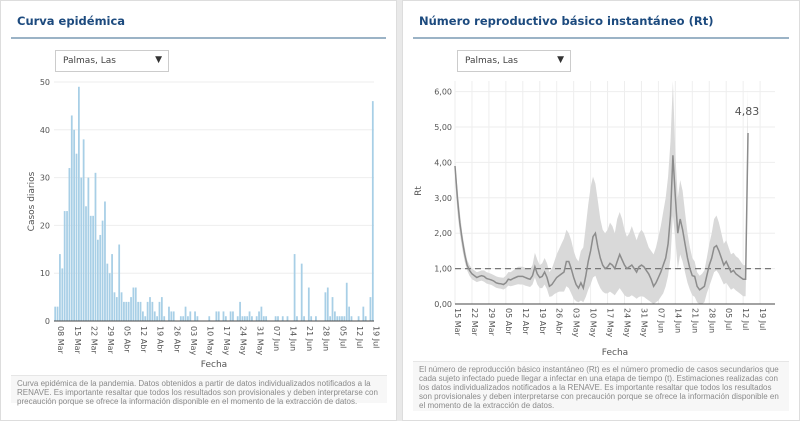  Describe the element at coordinates (71, 21) in the screenshot. I see `panel-title: Curva epidémica` at that location.